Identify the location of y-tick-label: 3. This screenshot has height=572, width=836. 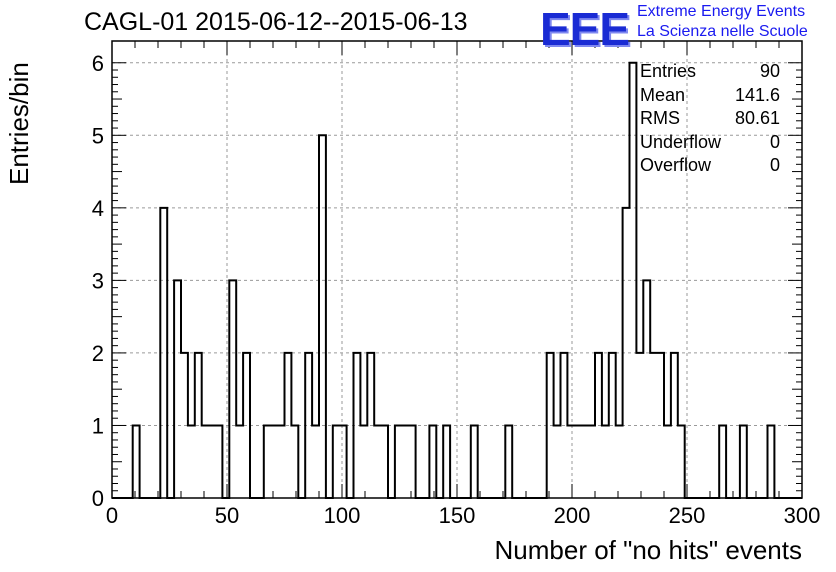
(98, 280).